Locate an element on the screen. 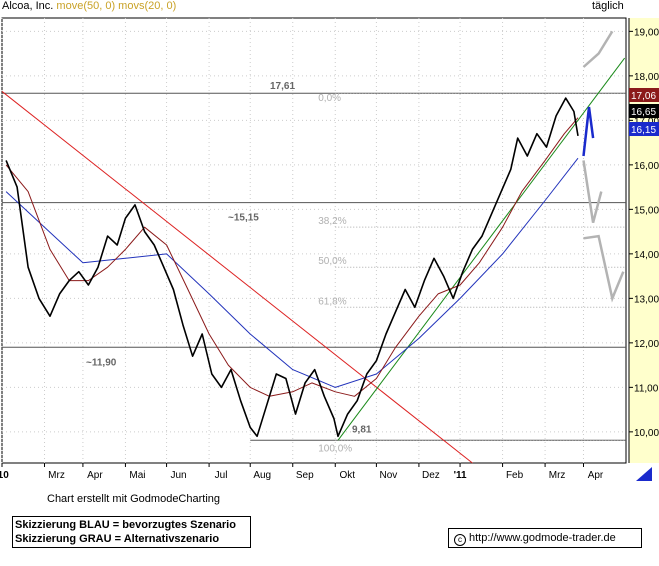 Image resolution: width=659 pixels, height=566 pixels. y-tick-label: 13,00 is located at coordinates (646, 299).